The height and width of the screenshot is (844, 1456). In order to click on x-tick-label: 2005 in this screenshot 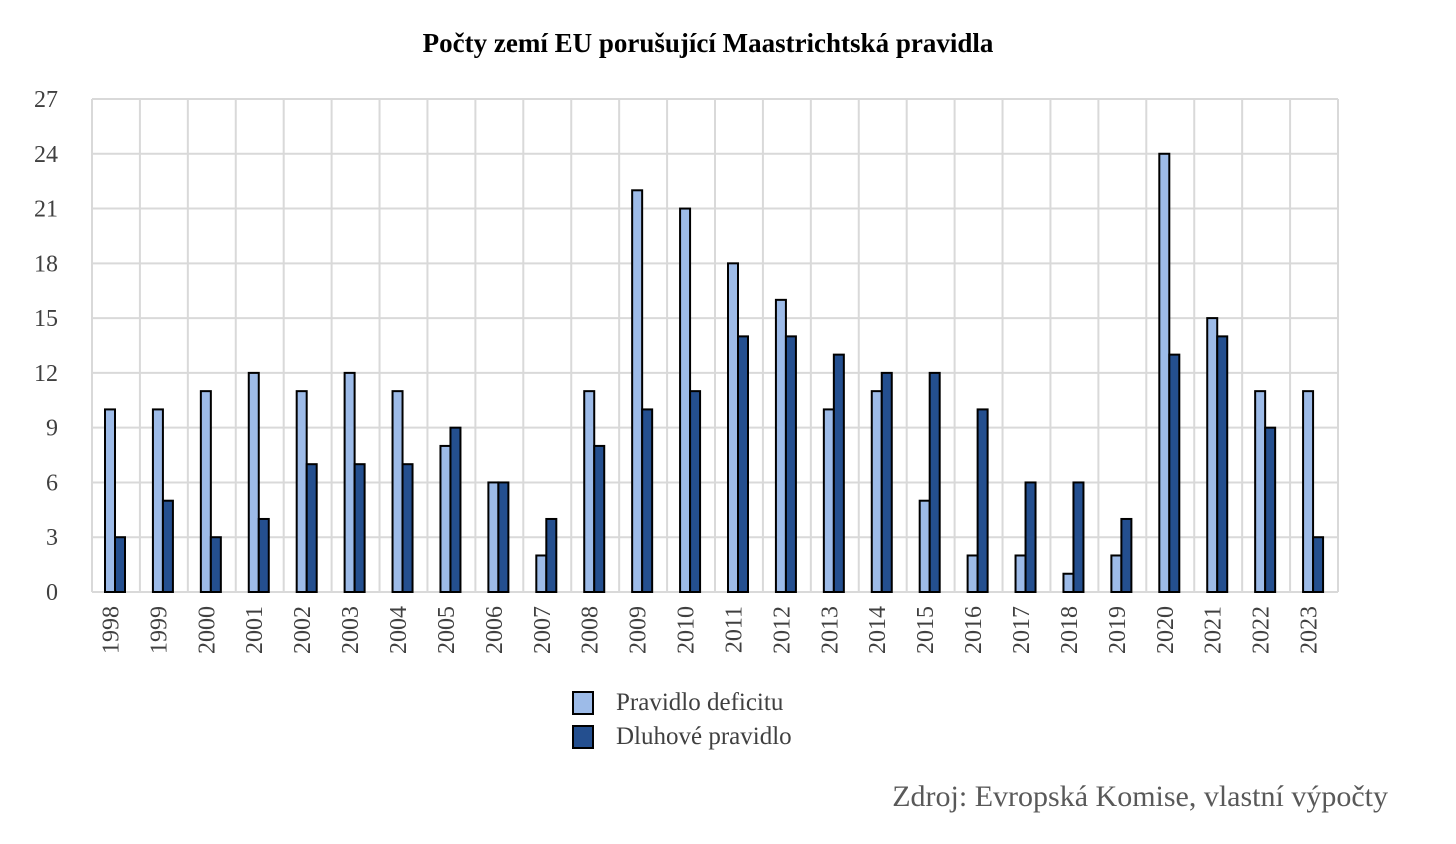, I will do `click(447, 630)`.